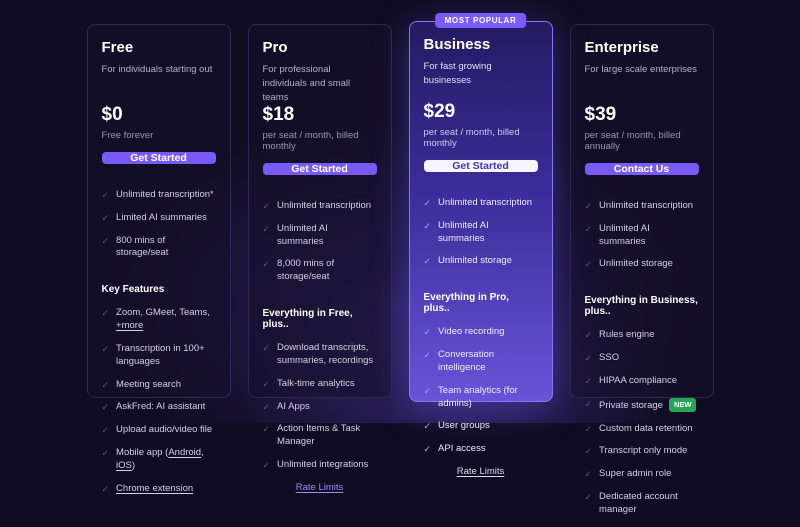 This screenshot has height=527, width=800. Describe the element at coordinates (322, 465) in the screenshot. I see `feature-text: Unlimited integrations` at that location.